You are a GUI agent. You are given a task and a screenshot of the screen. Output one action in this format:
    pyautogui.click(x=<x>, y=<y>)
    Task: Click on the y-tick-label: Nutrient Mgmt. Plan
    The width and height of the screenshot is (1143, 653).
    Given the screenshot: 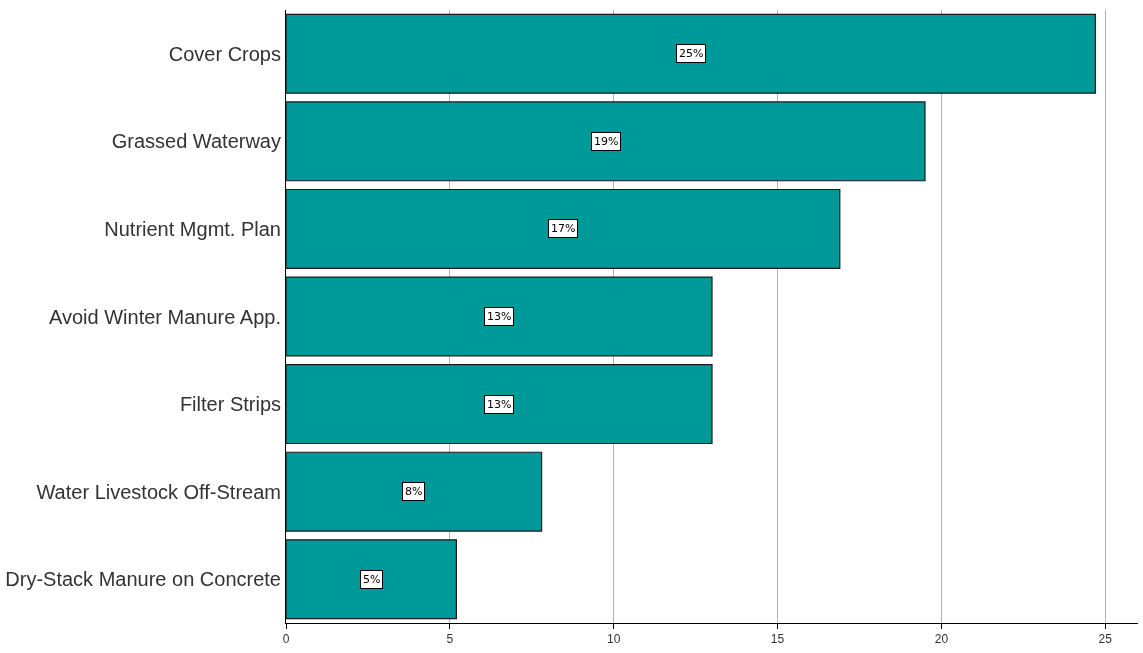 What is the action you would take?
    pyautogui.click(x=192, y=228)
    